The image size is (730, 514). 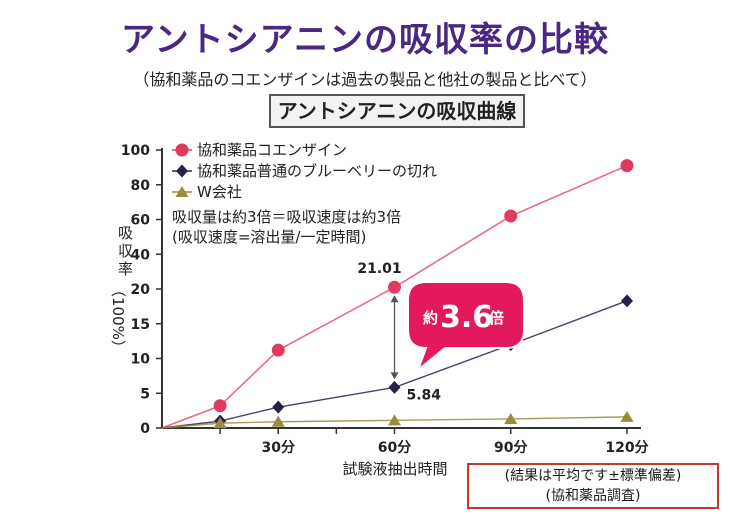 I want to click on callout-prefix: 約, so click(x=430, y=318).